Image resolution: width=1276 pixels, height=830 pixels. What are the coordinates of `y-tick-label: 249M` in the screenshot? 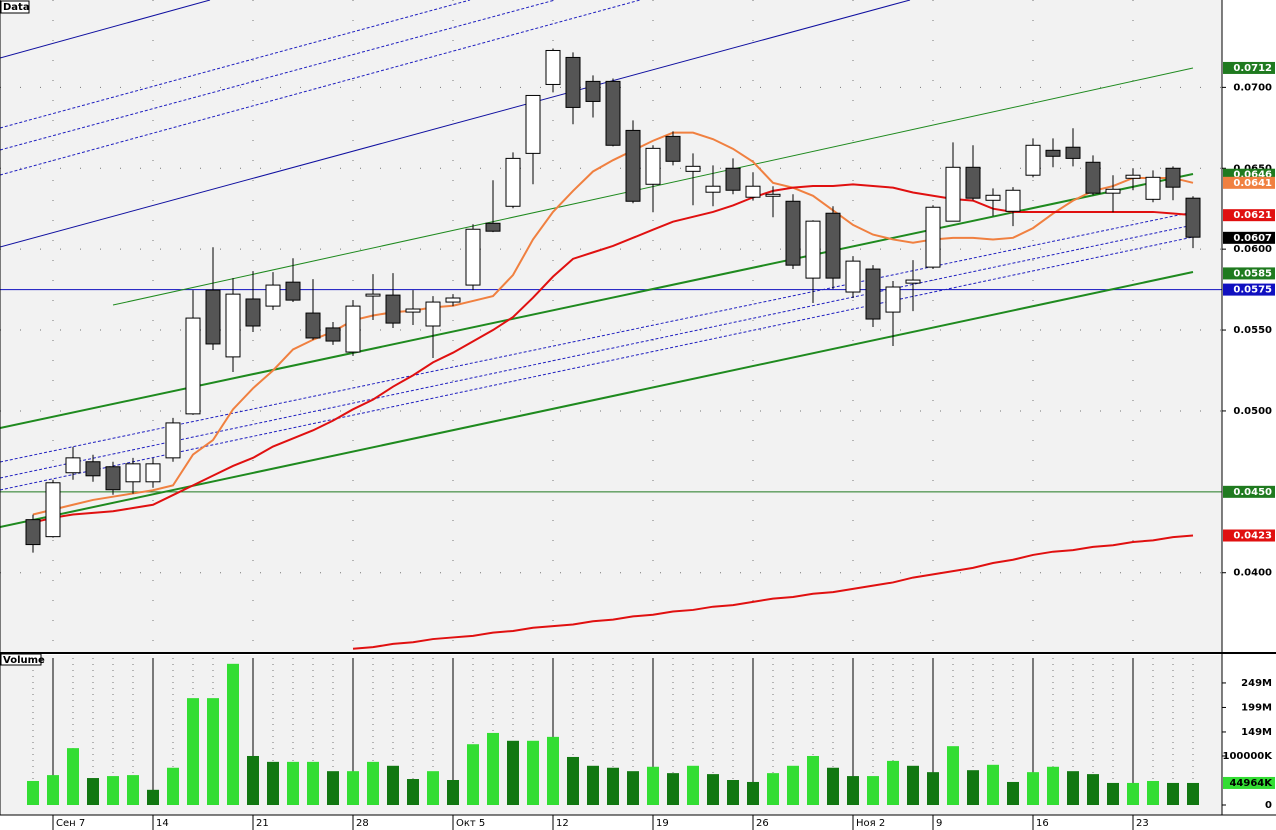 It's located at (1256, 683).